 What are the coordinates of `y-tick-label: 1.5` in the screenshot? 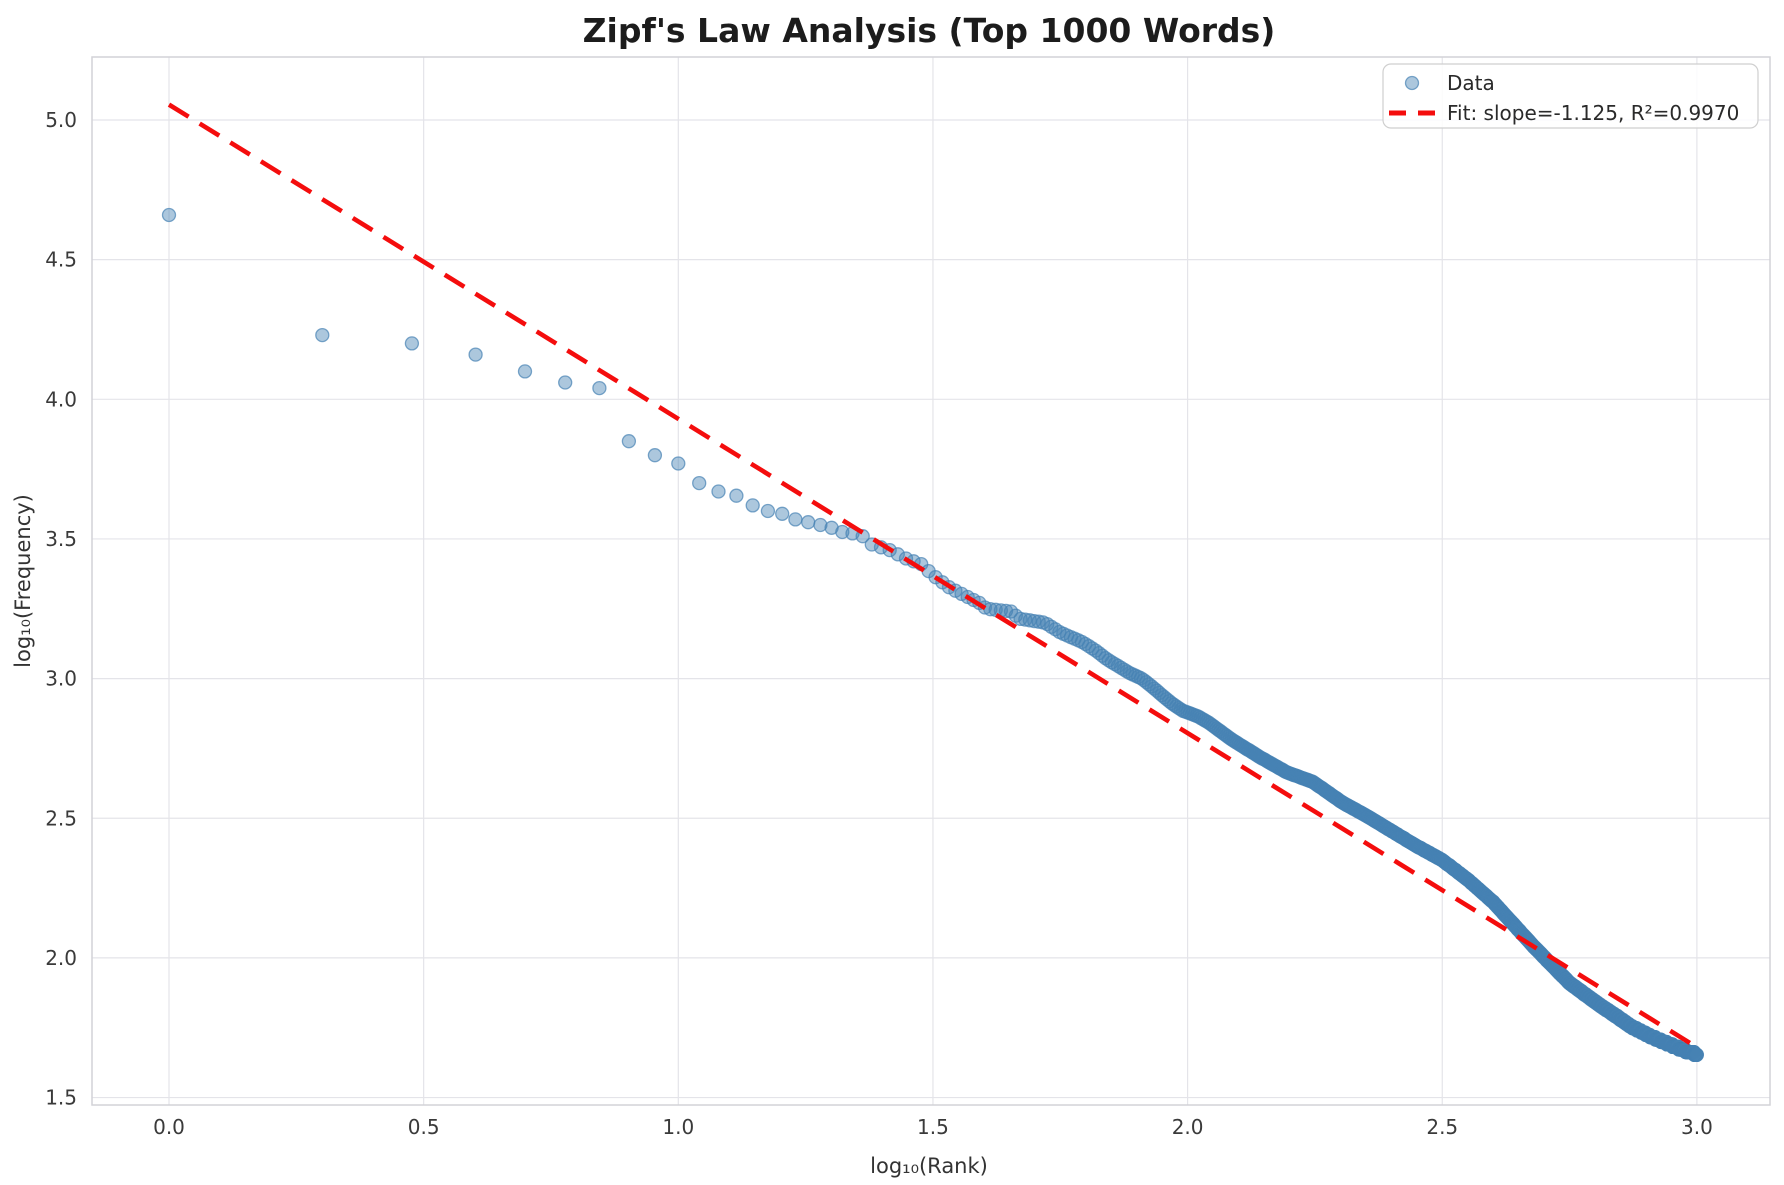 It's located at (61, 1098).